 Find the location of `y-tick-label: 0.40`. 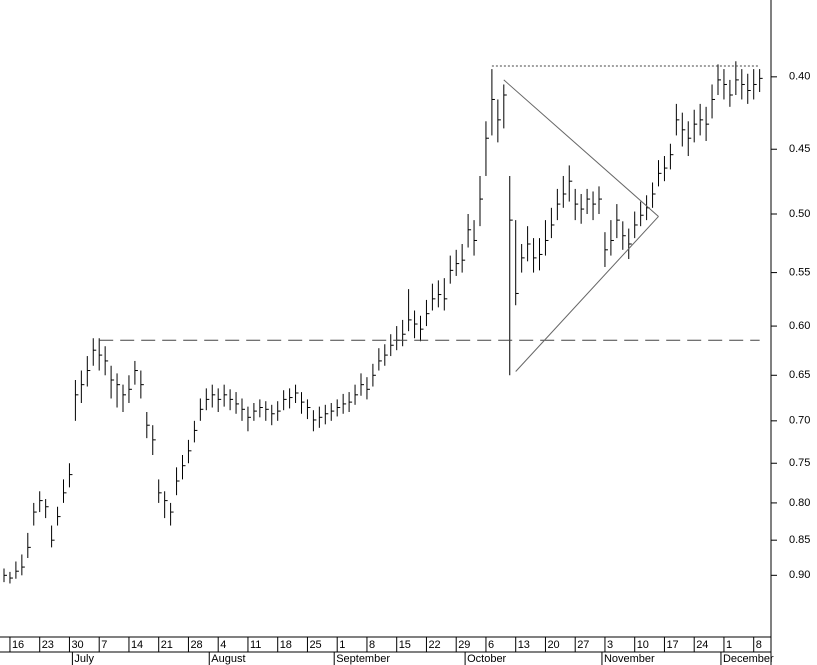

y-tick-label: 0.40 is located at coordinates (799, 77).